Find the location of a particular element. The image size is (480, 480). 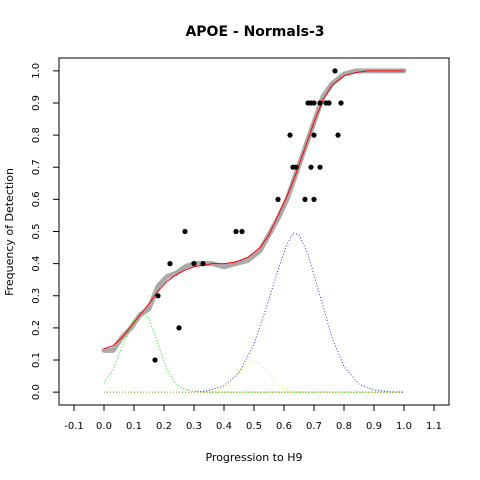

x-tick-label: 0.7 is located at coordinates (314, 426).